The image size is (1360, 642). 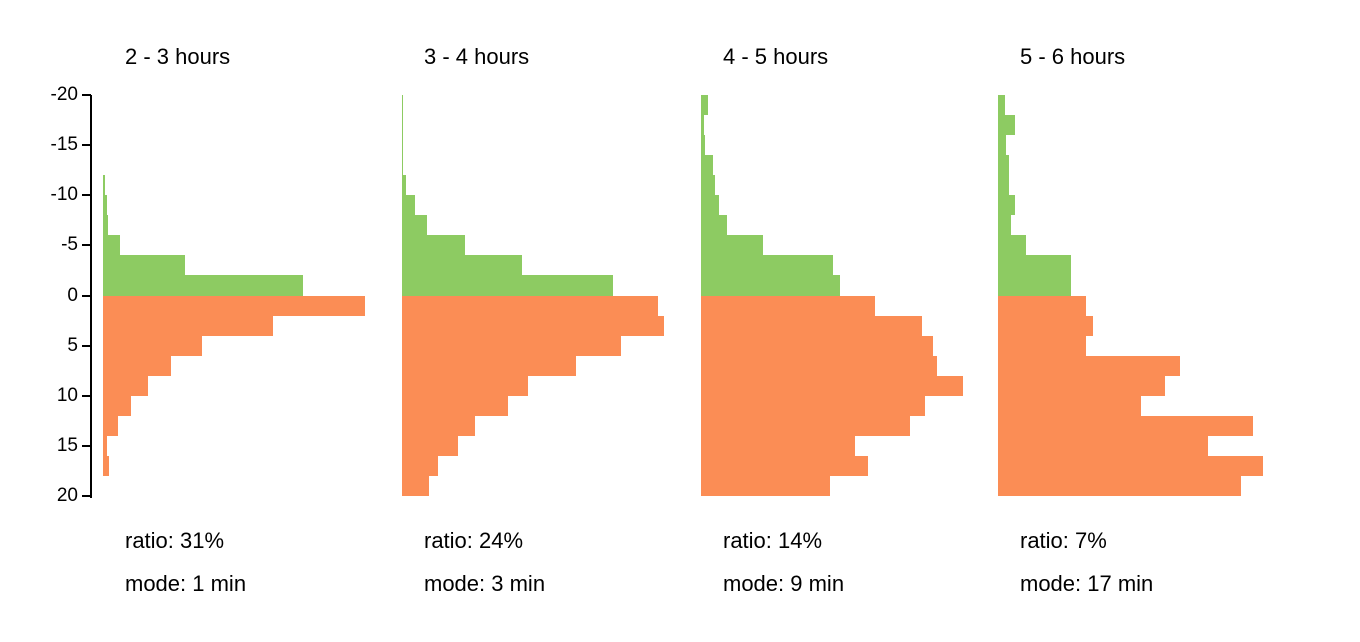 I want to click on y-axis-tick-label: -15, so click(x=64, y=145).